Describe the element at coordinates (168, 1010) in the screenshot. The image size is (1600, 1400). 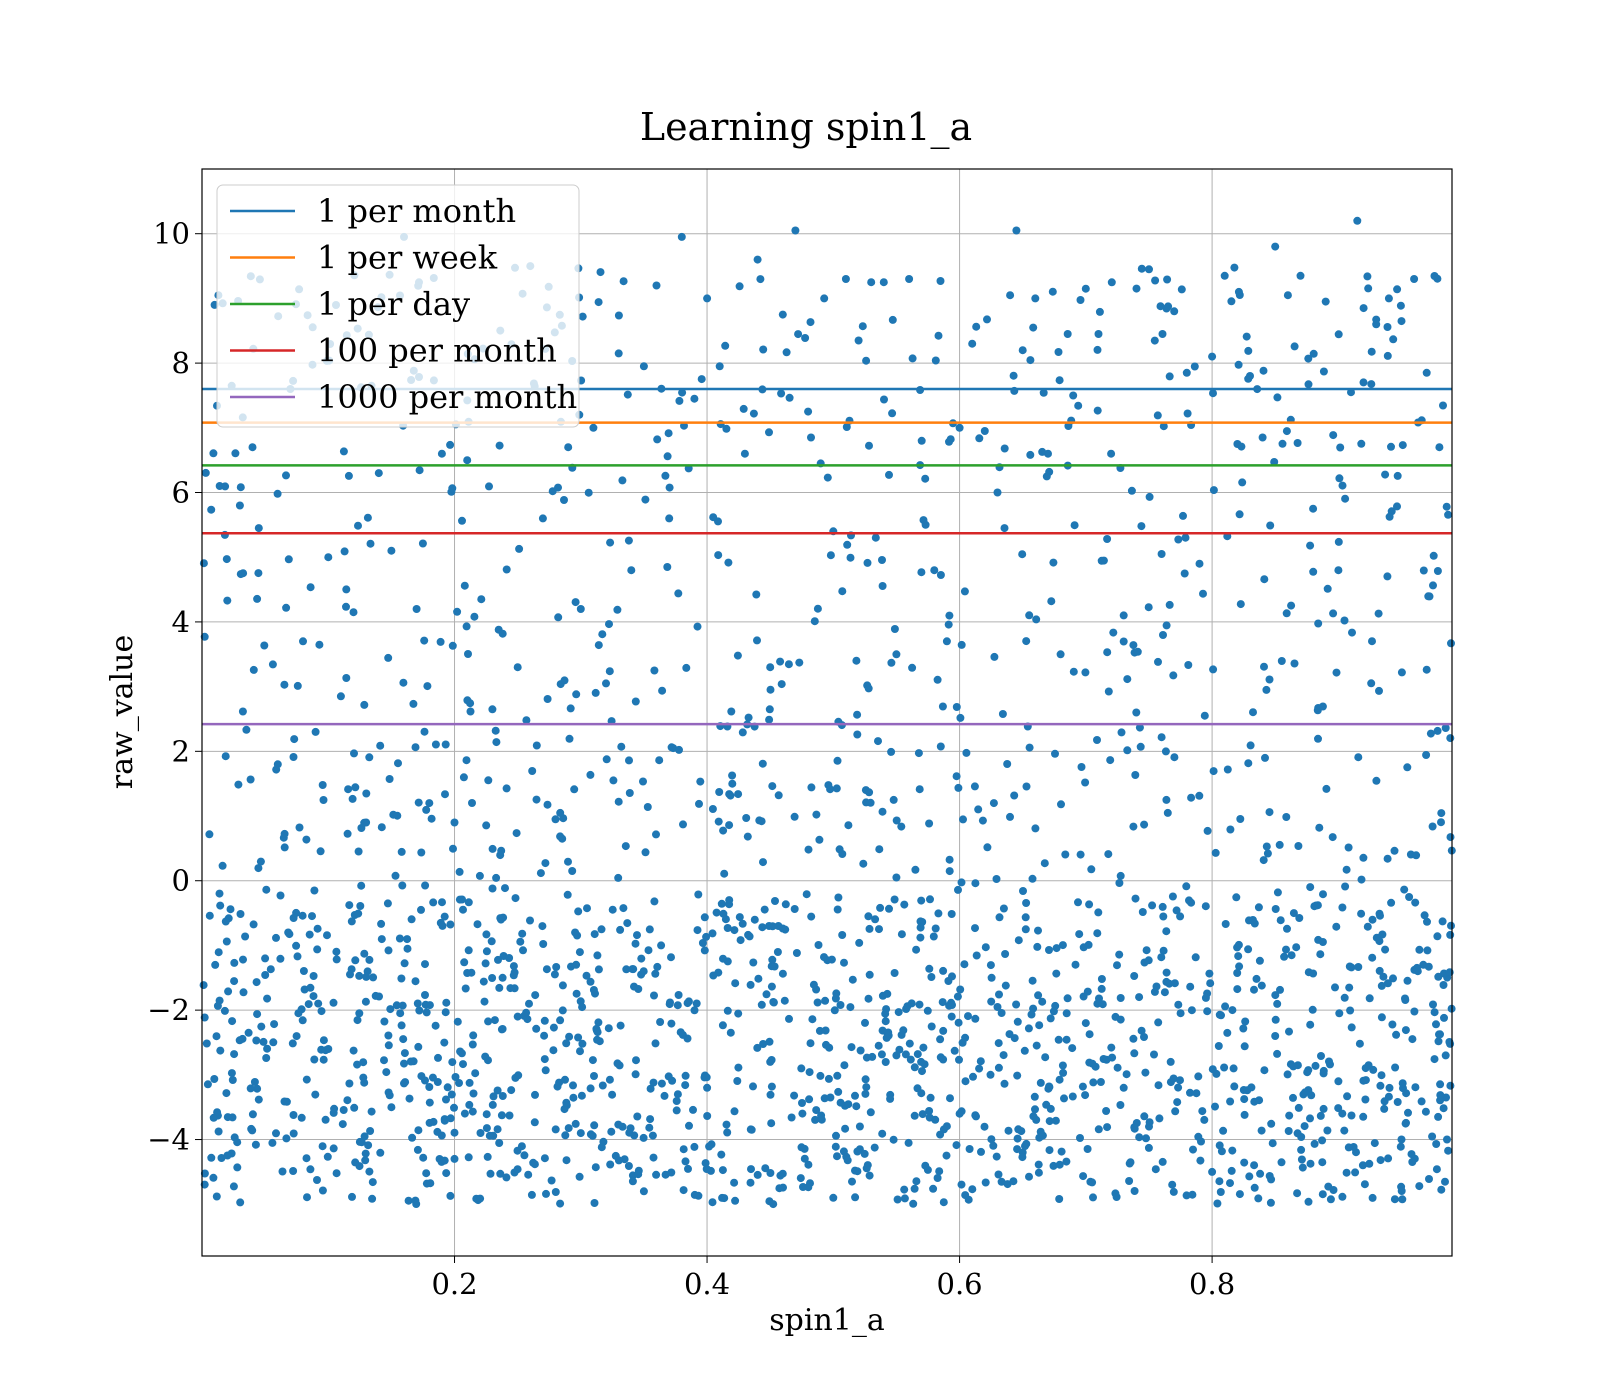
I see `y-tick-label: −2` at that location.